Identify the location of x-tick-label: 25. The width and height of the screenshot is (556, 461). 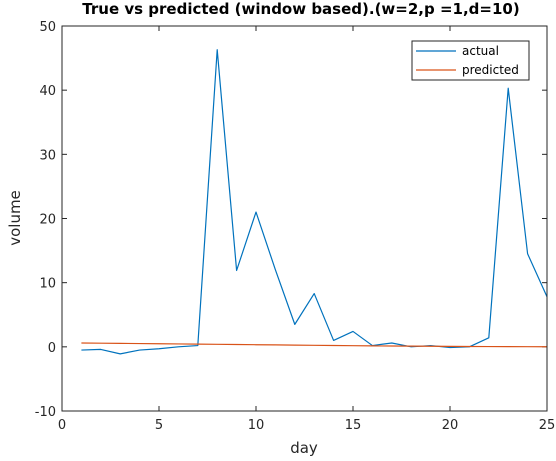
(547, 425).